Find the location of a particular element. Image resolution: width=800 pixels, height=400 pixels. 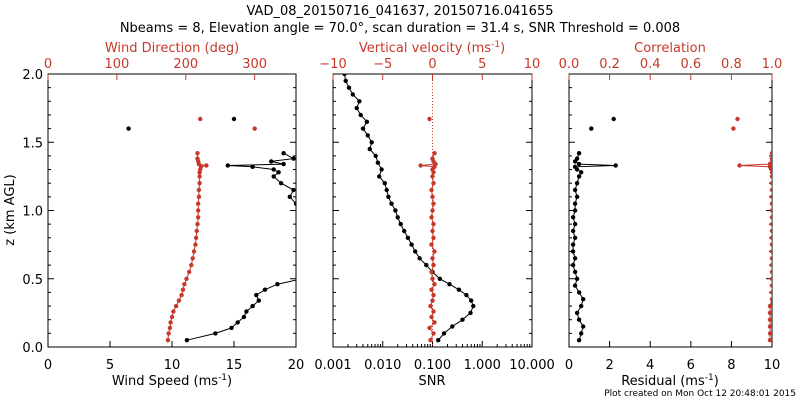

bottom-axis-label: SNR is located at coordinates (431, 381).